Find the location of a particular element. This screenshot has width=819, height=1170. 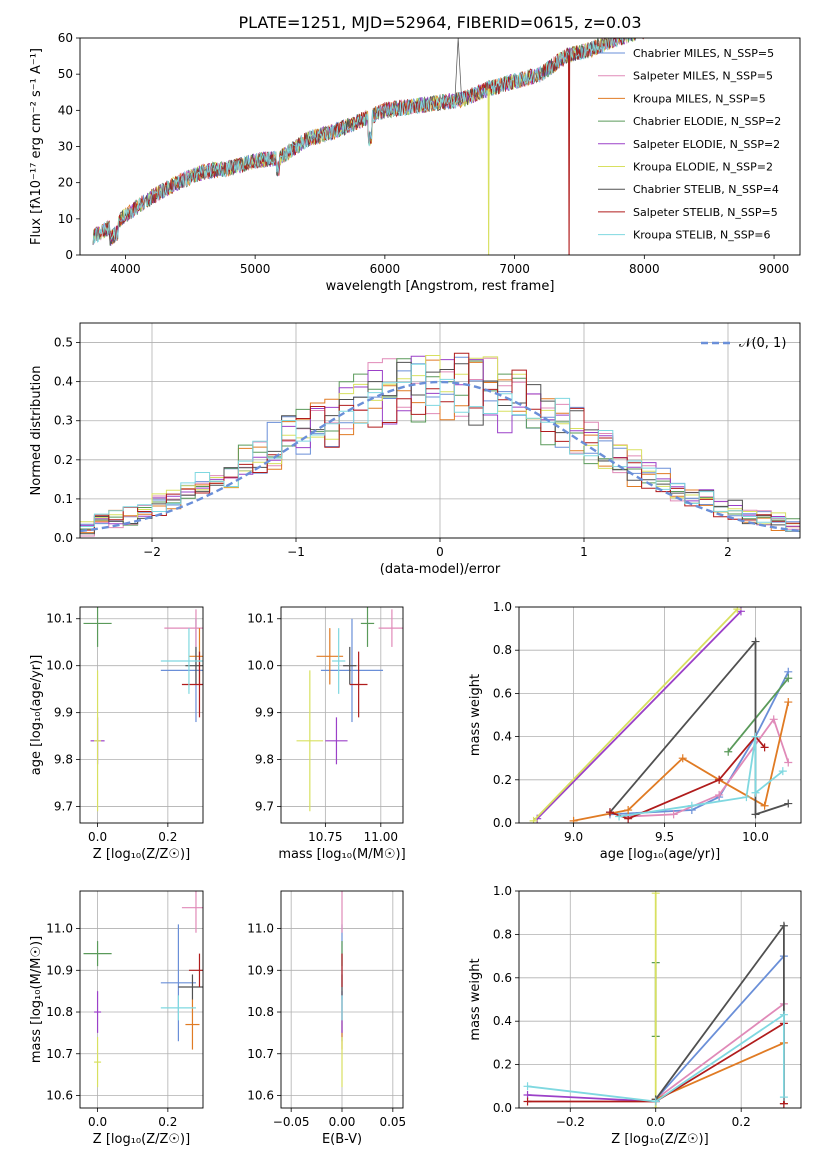

spectrum-xtick-label: 8000 is located at coordinates (644, 269).